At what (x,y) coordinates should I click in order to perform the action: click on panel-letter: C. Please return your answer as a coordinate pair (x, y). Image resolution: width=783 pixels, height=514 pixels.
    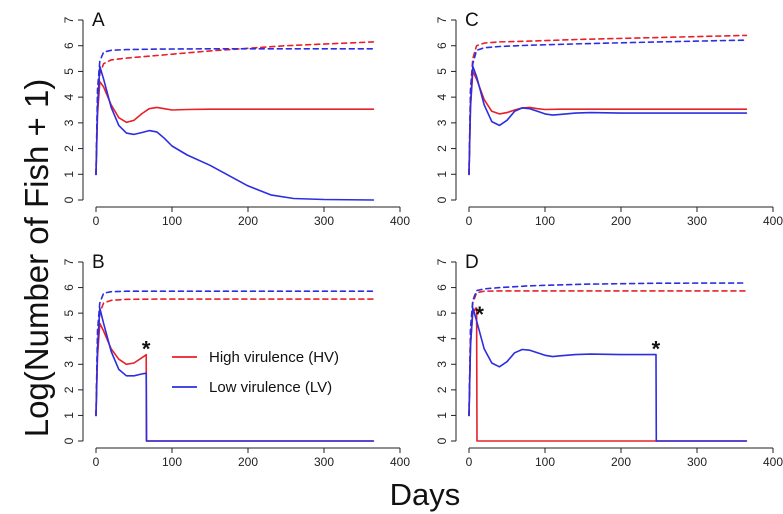
    Looking at the image, I should click on (472, 20).